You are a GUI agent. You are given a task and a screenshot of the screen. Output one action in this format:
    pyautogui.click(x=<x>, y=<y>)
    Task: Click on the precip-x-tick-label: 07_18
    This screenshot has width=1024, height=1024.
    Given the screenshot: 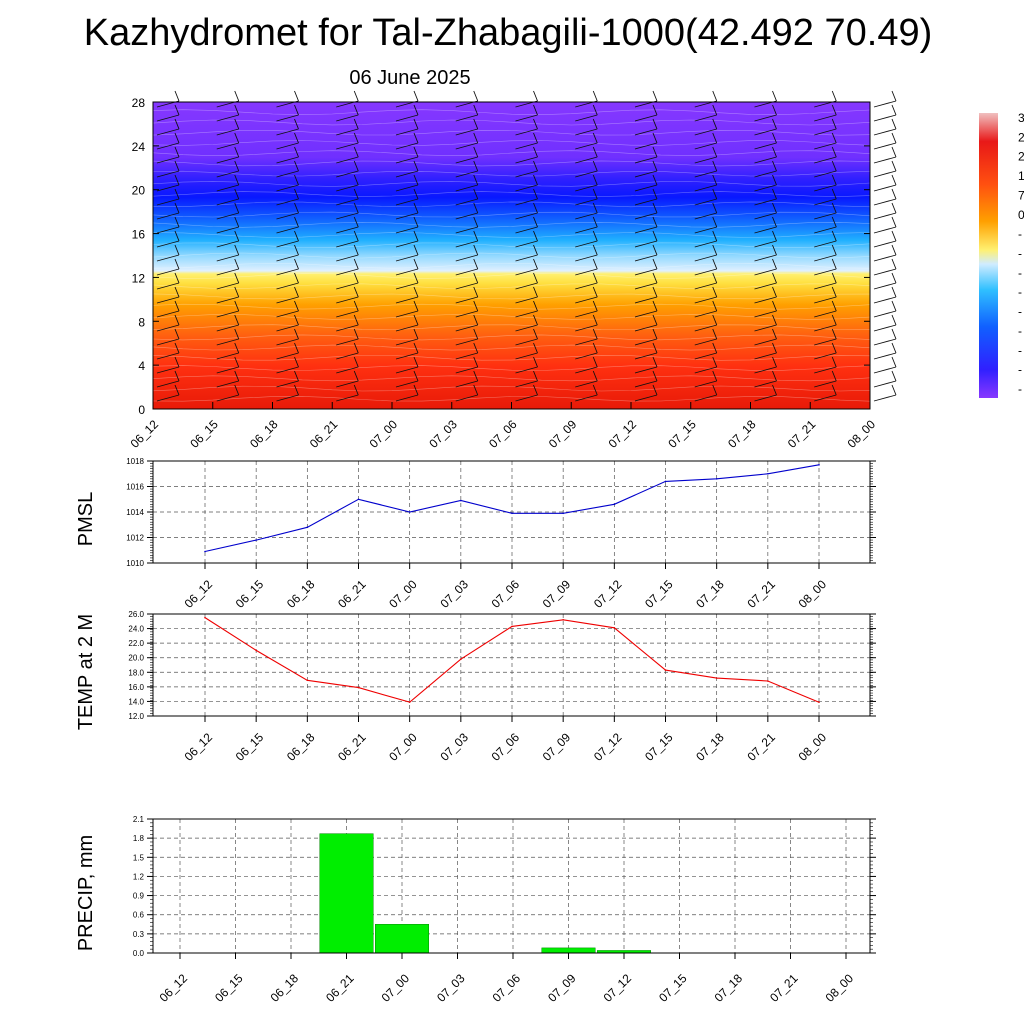 What is the action you would take?
    pyautogui.click(x=729, y=988)
    